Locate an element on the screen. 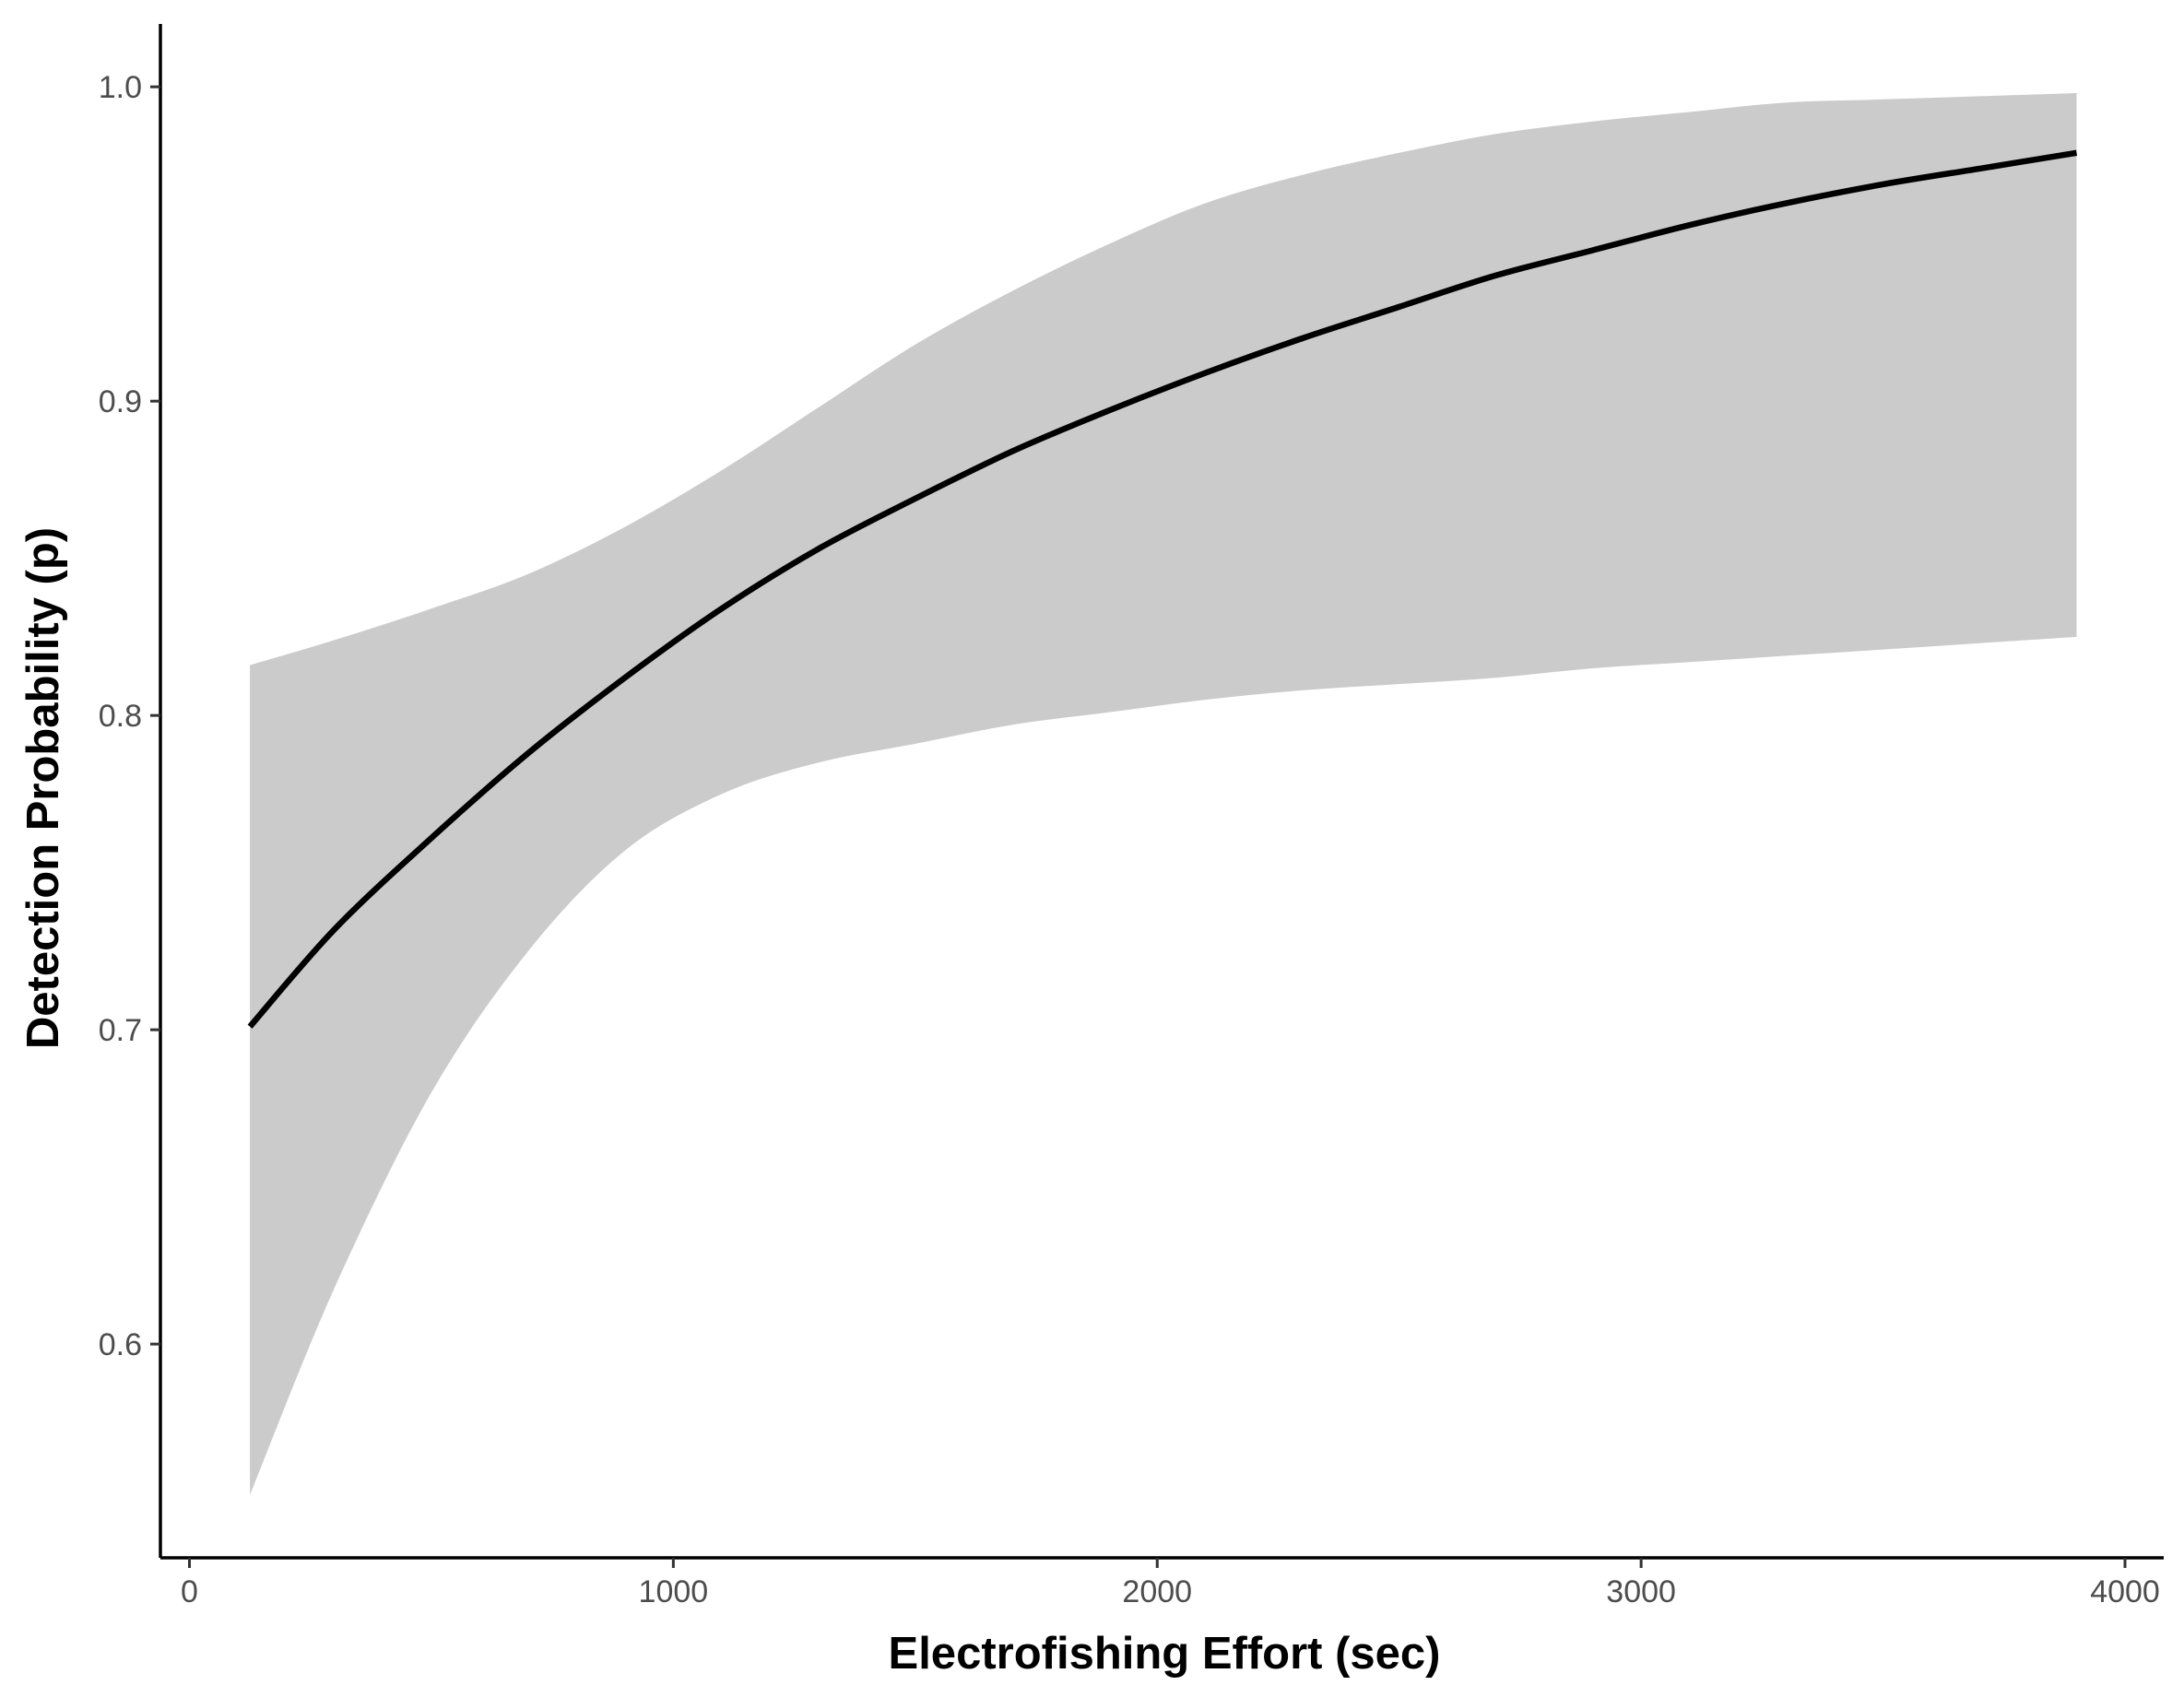 This screenshot has width=2184, height=1697. y-tick-label: 0.6 is located at coordinates (120, 1344).